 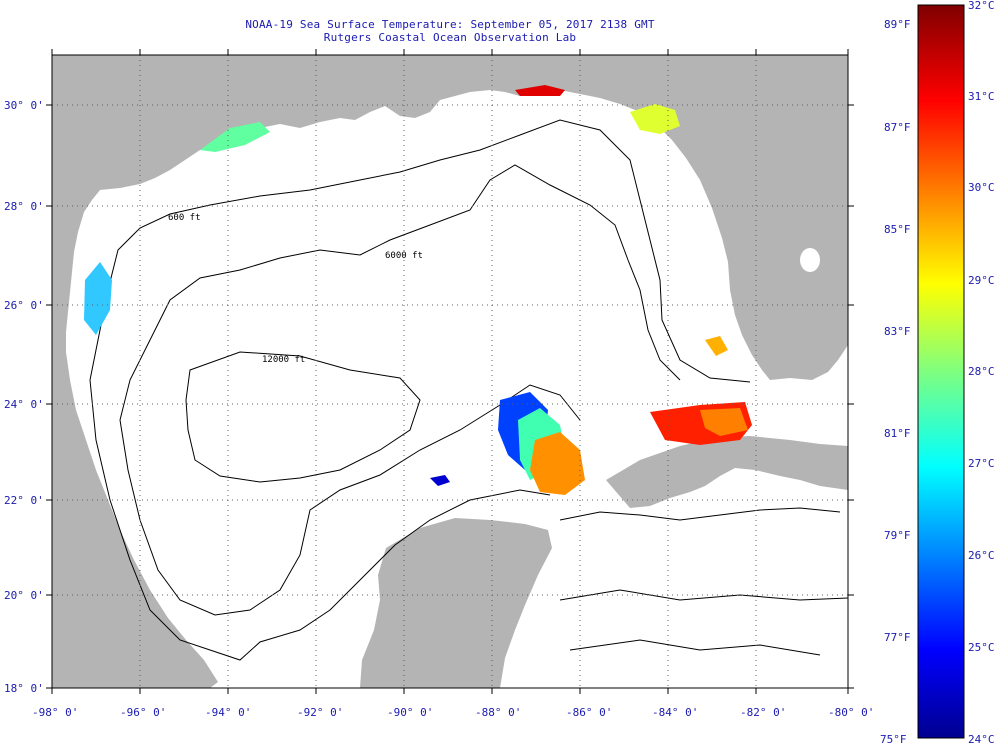 What do you see at coordinates (24, 105) in the screenshot?
I see `lat-label: 30° 0'` at bounding box center [24, 105].